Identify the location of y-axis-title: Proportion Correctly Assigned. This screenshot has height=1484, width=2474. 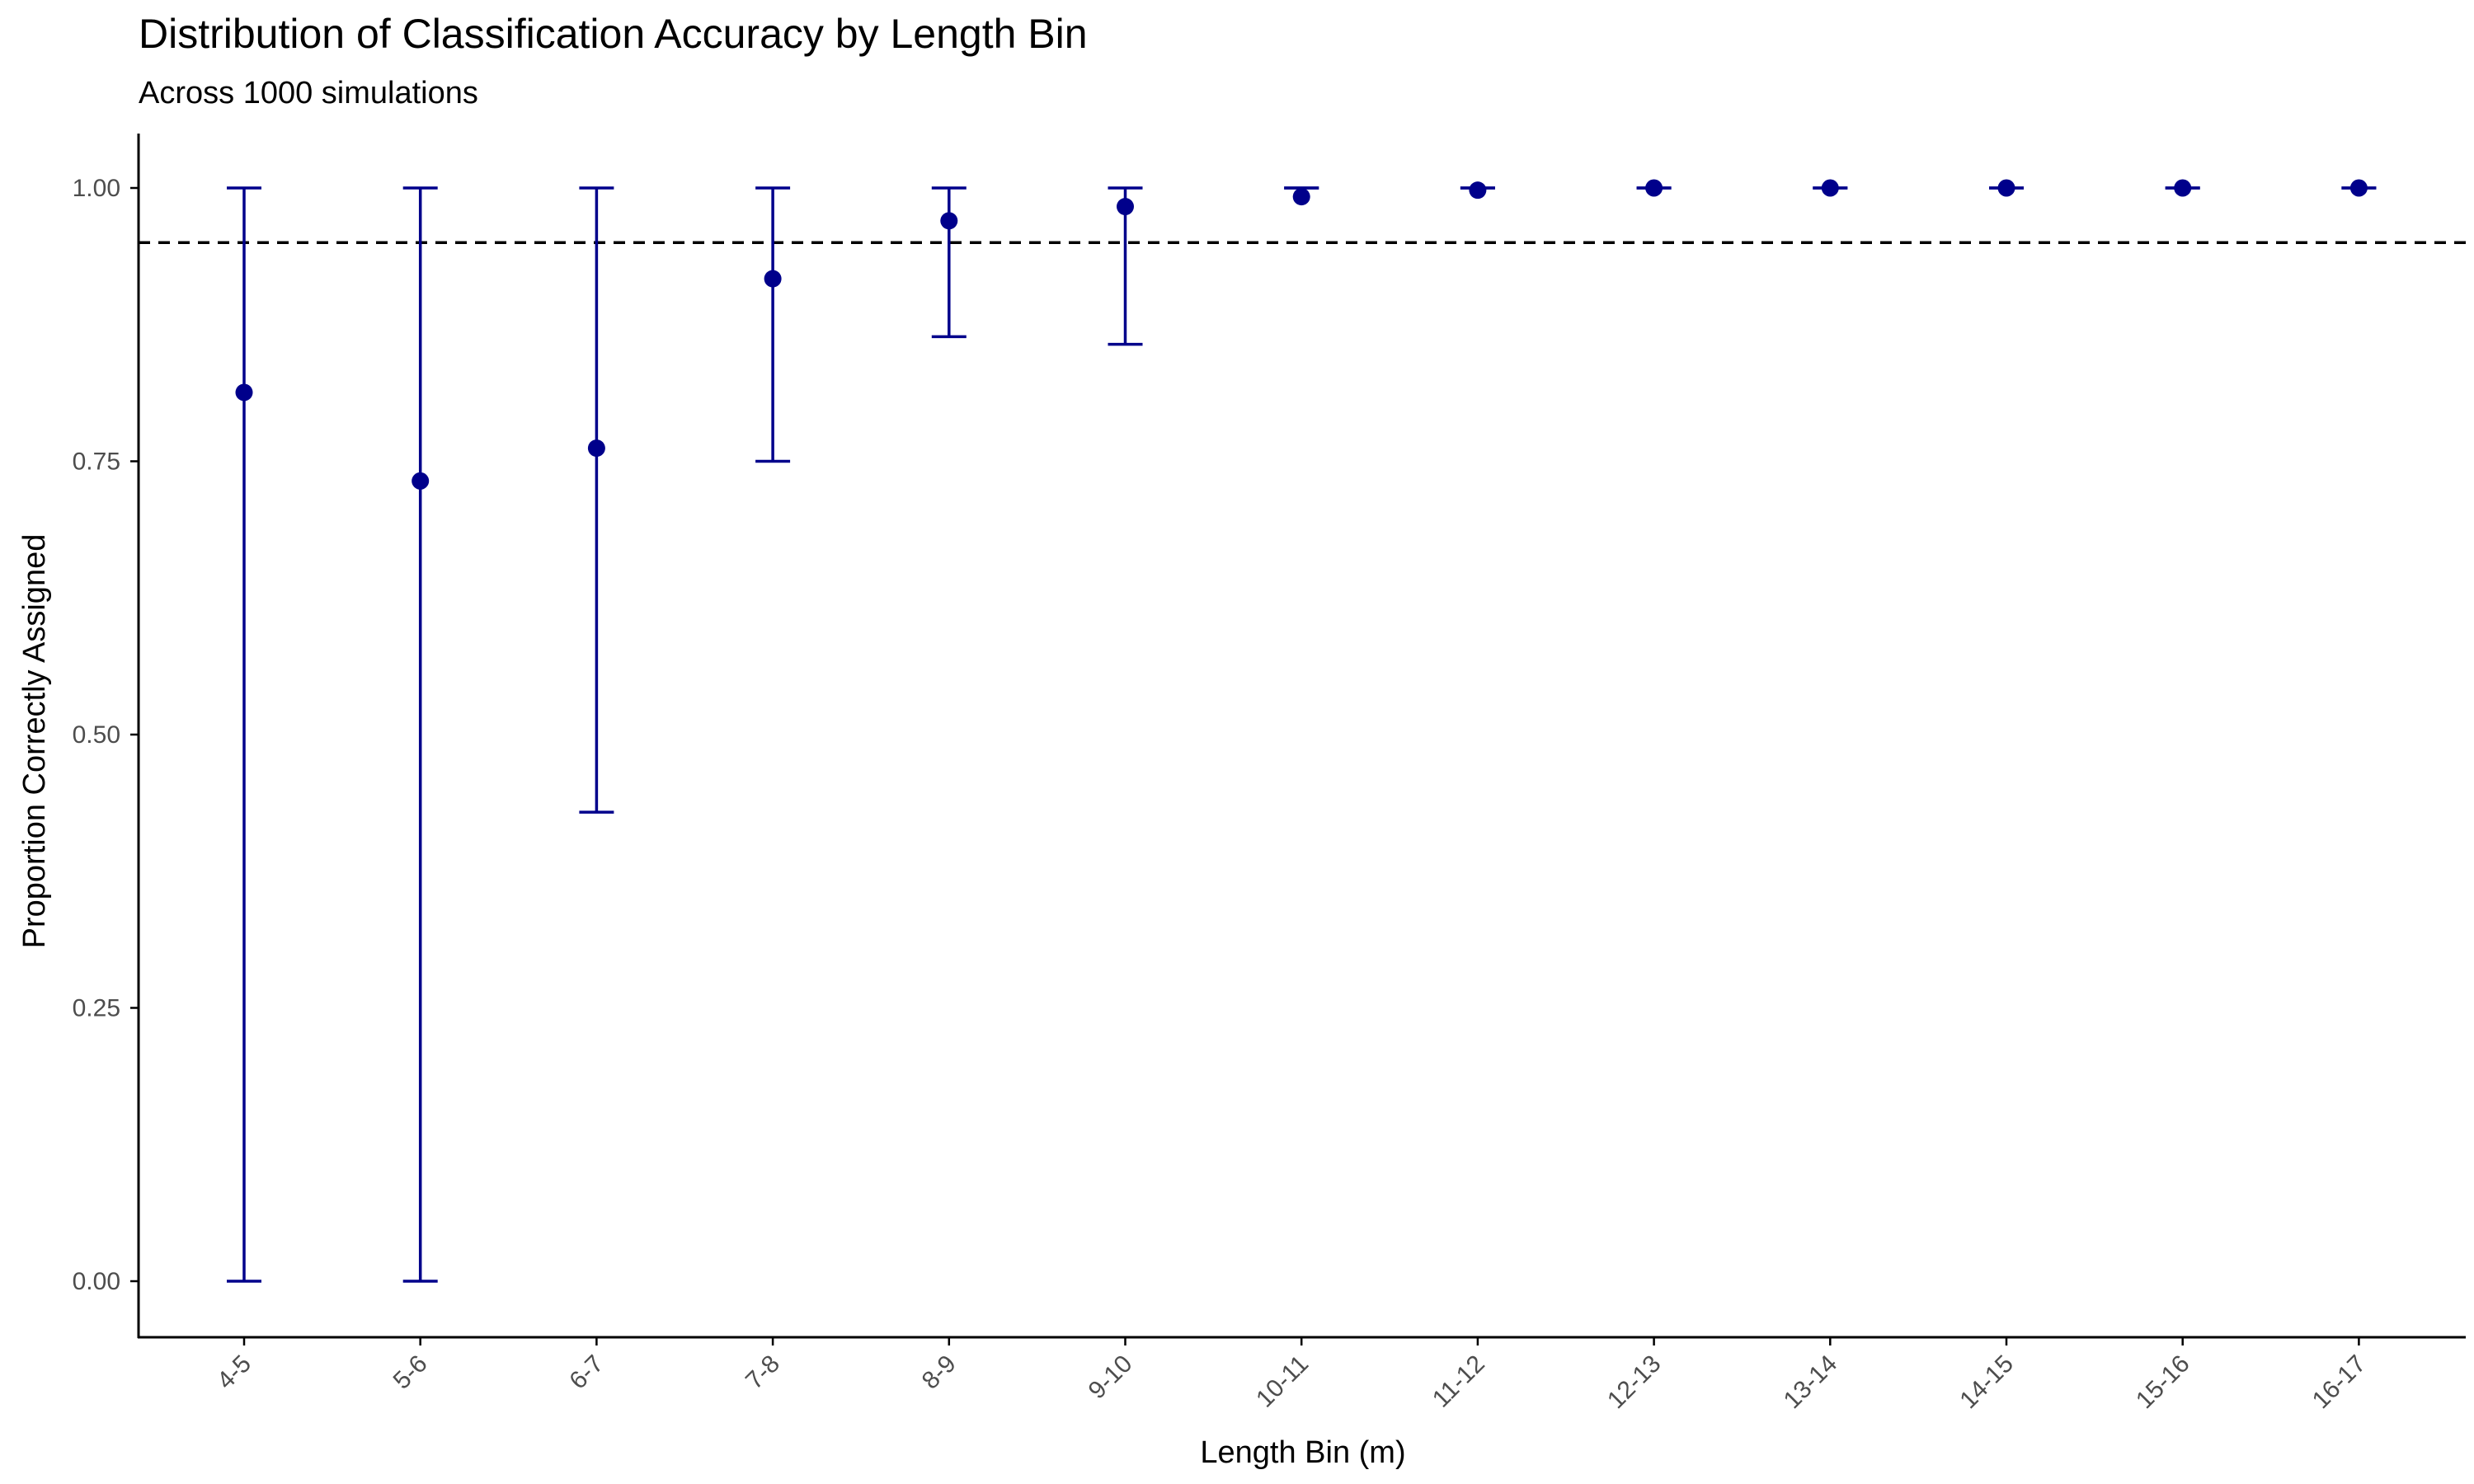
(34, 741).